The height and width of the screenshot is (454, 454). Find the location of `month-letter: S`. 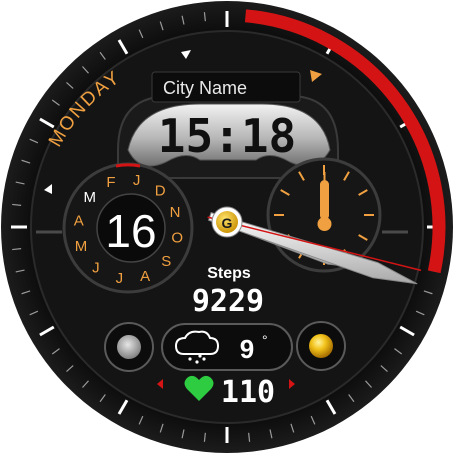

month-letter: S is located at coordinates (166, 261).